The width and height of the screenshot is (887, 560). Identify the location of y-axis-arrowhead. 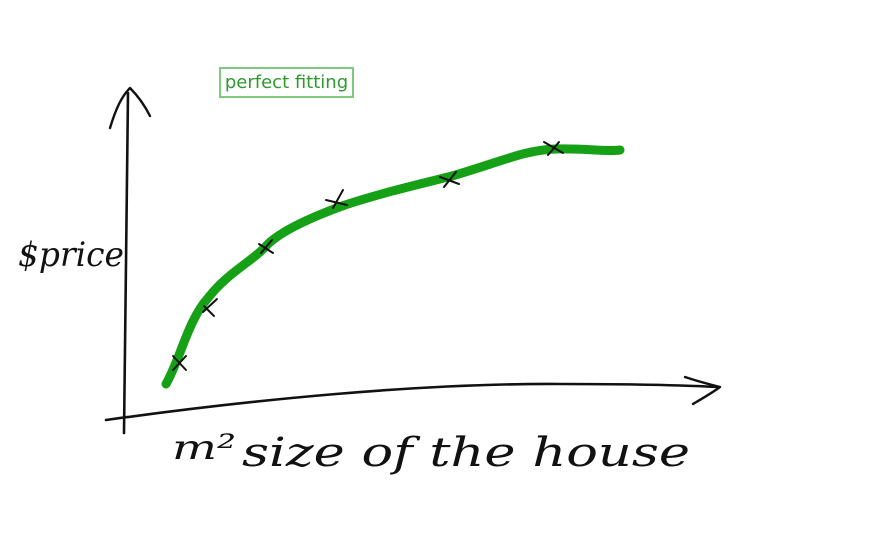
(130, 108).